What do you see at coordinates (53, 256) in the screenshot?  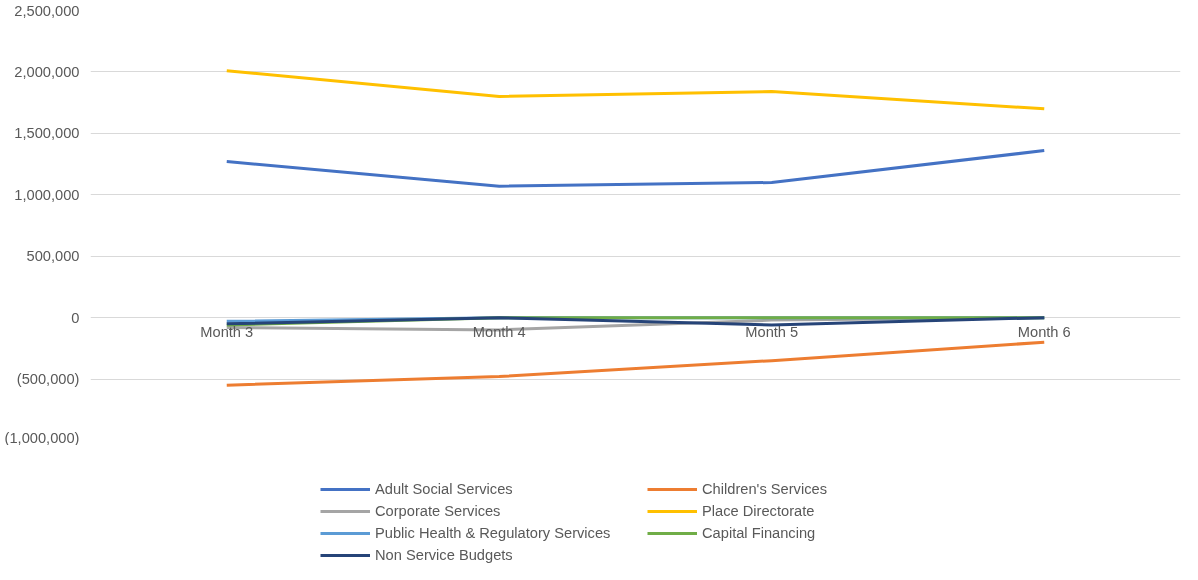 I see `y-tick-label: 500,000` at bounding box center [53, 256].